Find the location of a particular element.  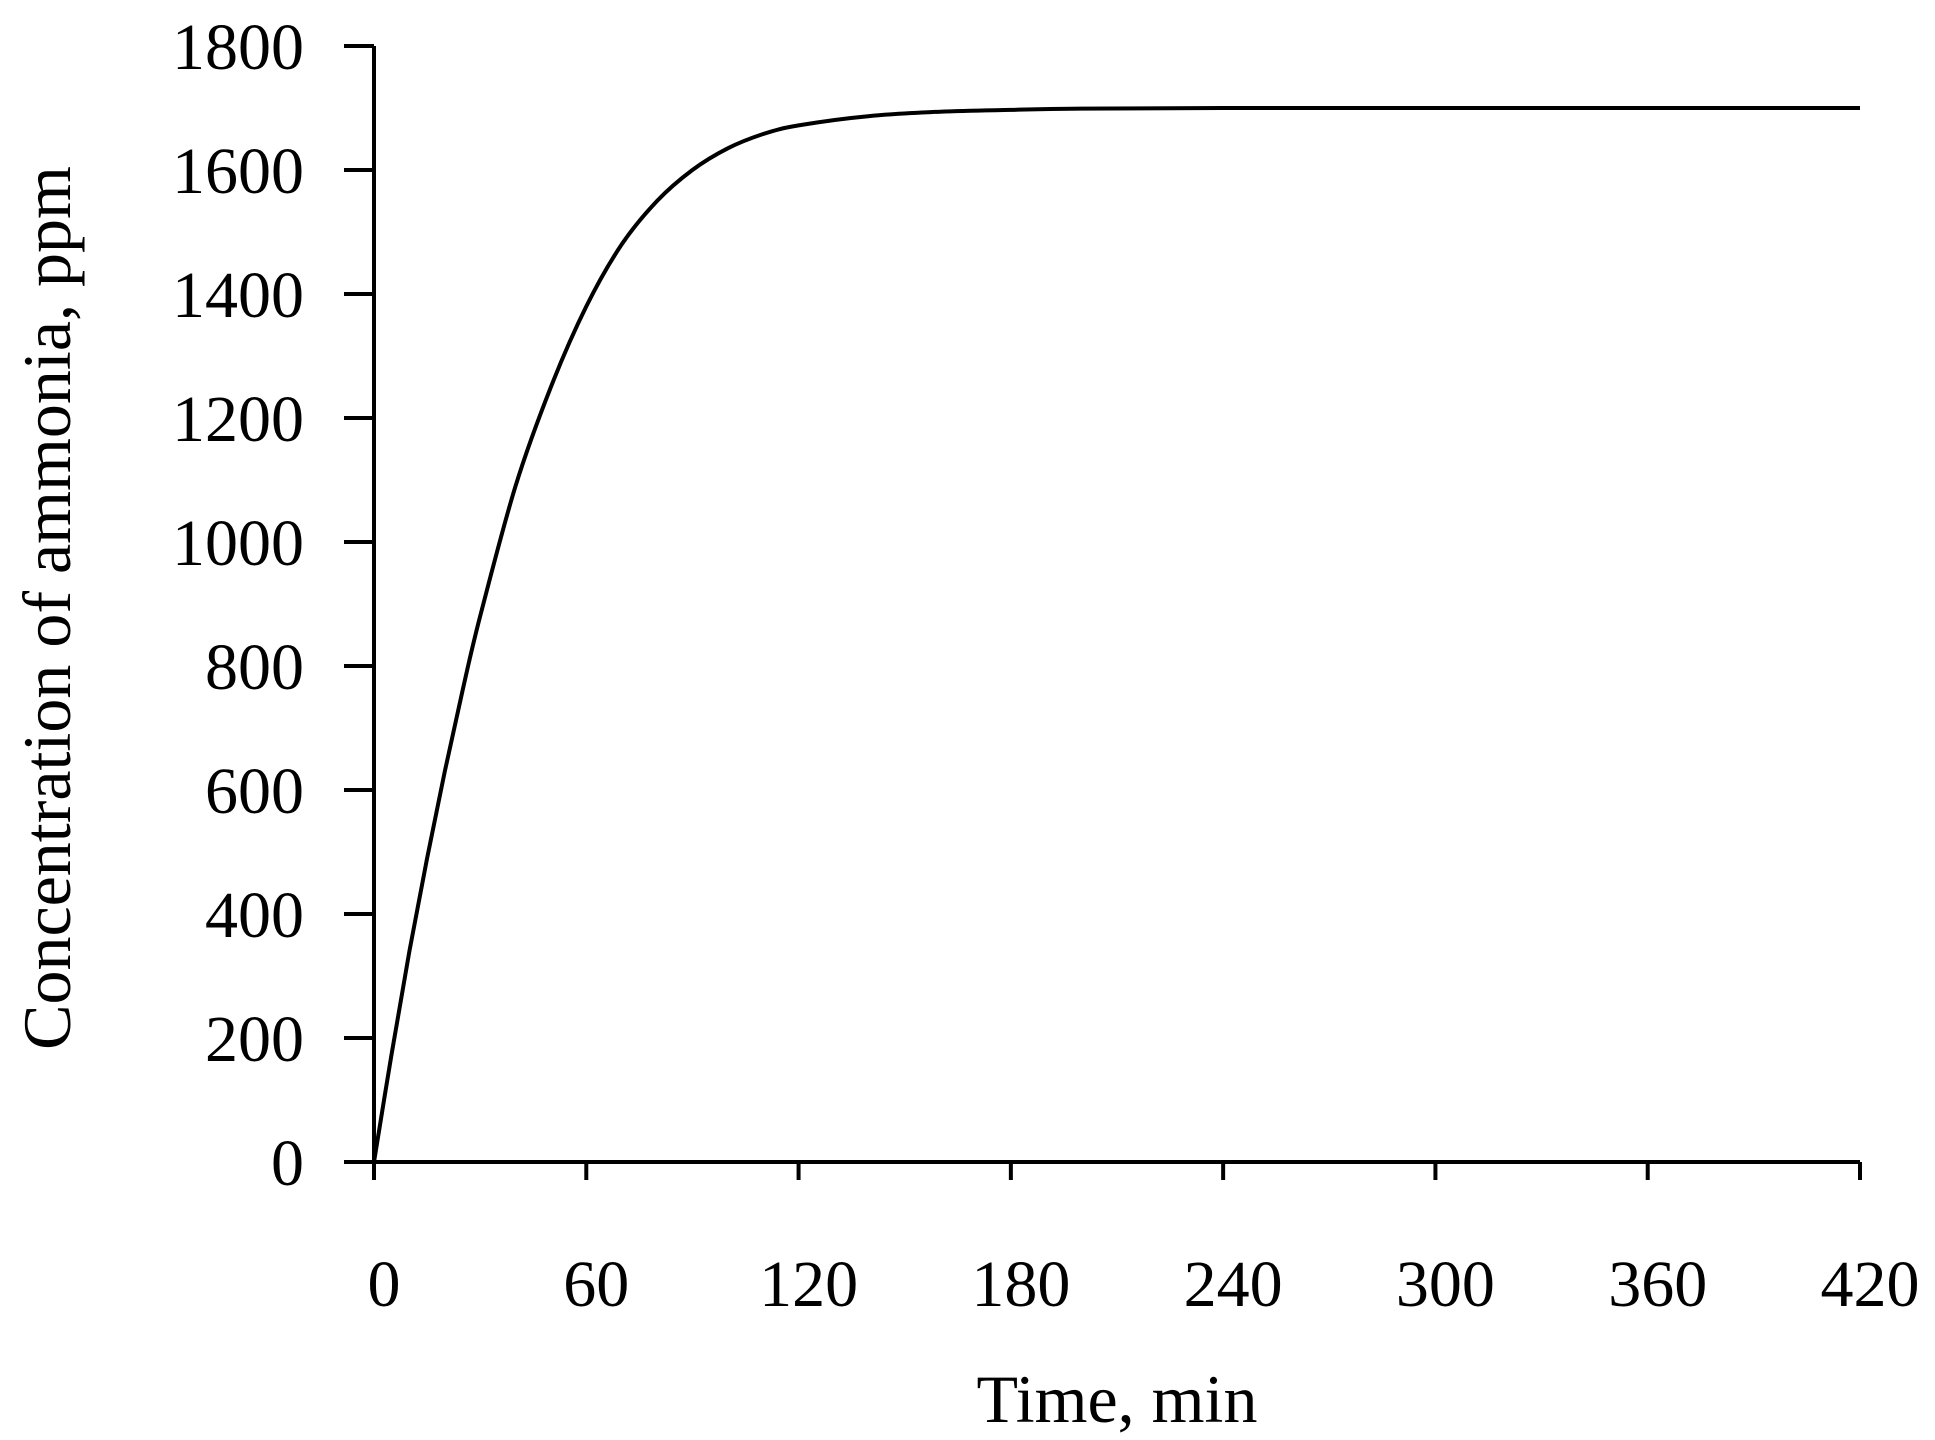

y-tick-label: 200 is located at coordinates (254, 1039).